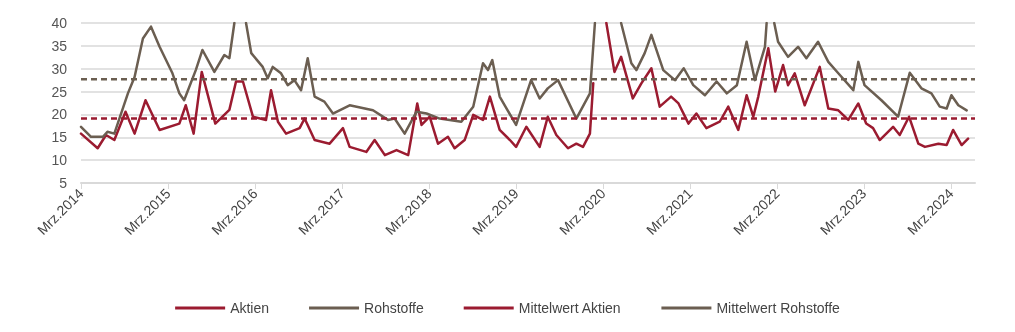 The image size is (1015, 332). What do you see at coordinates (59, 45) in the screenshot?
I see `y-tick-label: 35` at bounding box center [59, 45].